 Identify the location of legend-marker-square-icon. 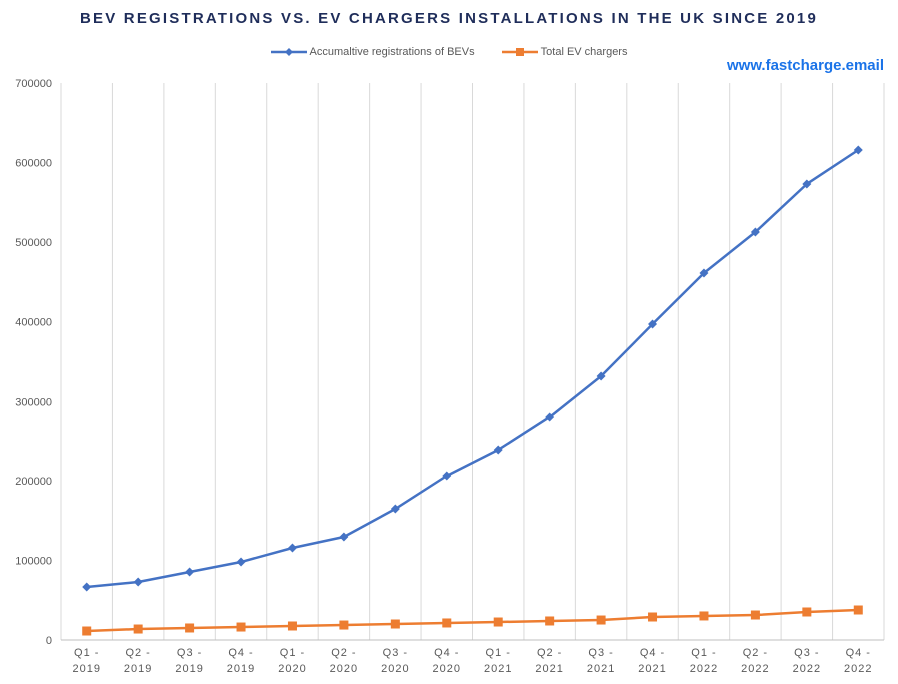
(519, 52).